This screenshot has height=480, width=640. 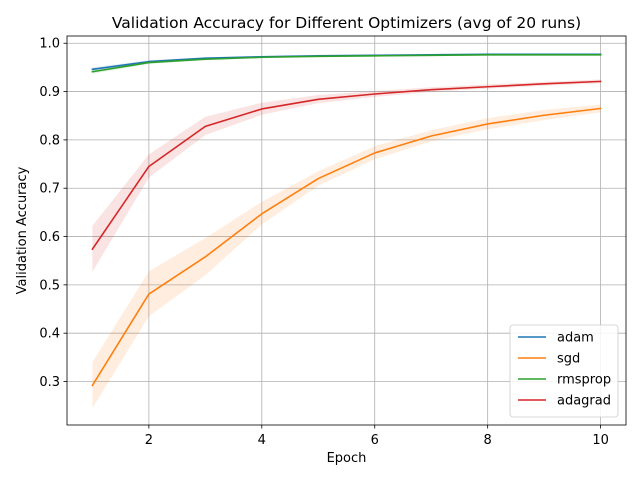 I want to click on x-axis-title: Epoch, so click(x=347, y=458).